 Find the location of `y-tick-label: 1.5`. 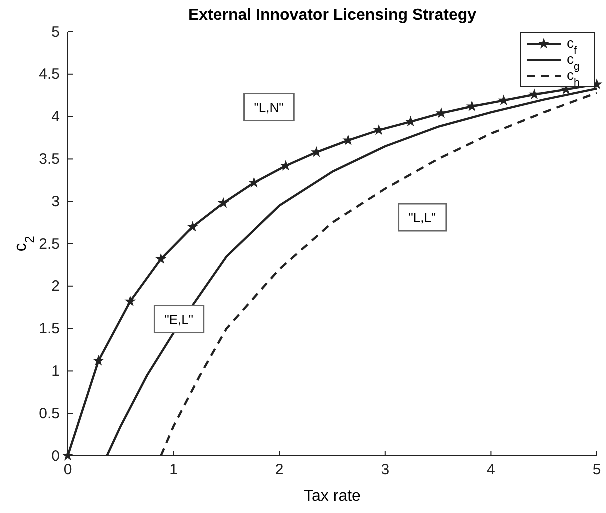

y-tick-label: 1.5 is located at coordinates (49, 329).